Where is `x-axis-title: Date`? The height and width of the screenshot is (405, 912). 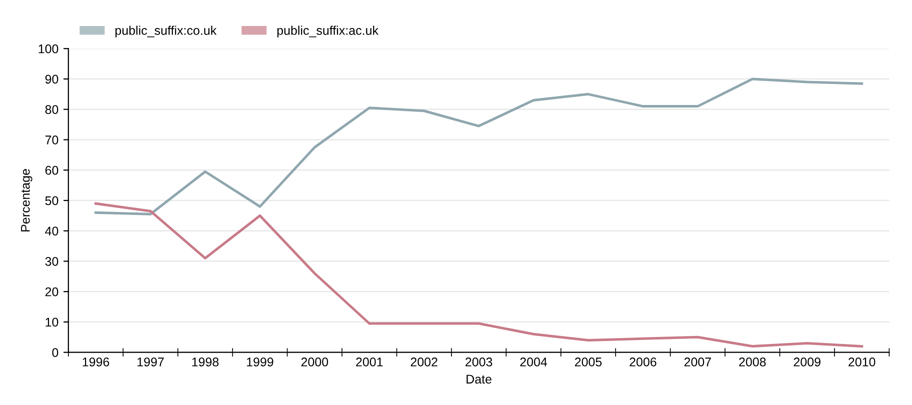
x-axis-title: Date is located at coordinates (479, 379).